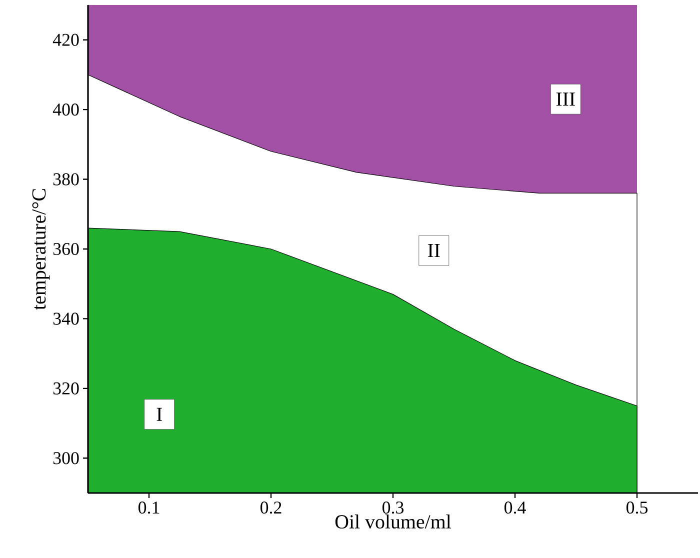 This screenshot has width=700, height=558. I want to click on x-axis-title: Oil volume/ml, so click(393, 521).